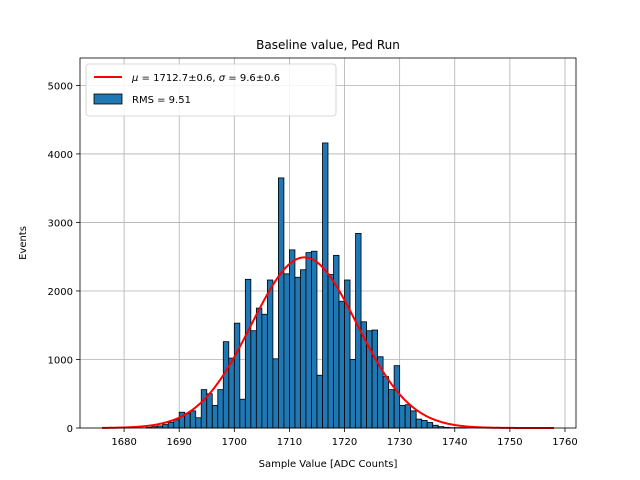  Describe the element at coordinates (70, 429) in the screenshot. I see `y-tick-label: 0` at that location.